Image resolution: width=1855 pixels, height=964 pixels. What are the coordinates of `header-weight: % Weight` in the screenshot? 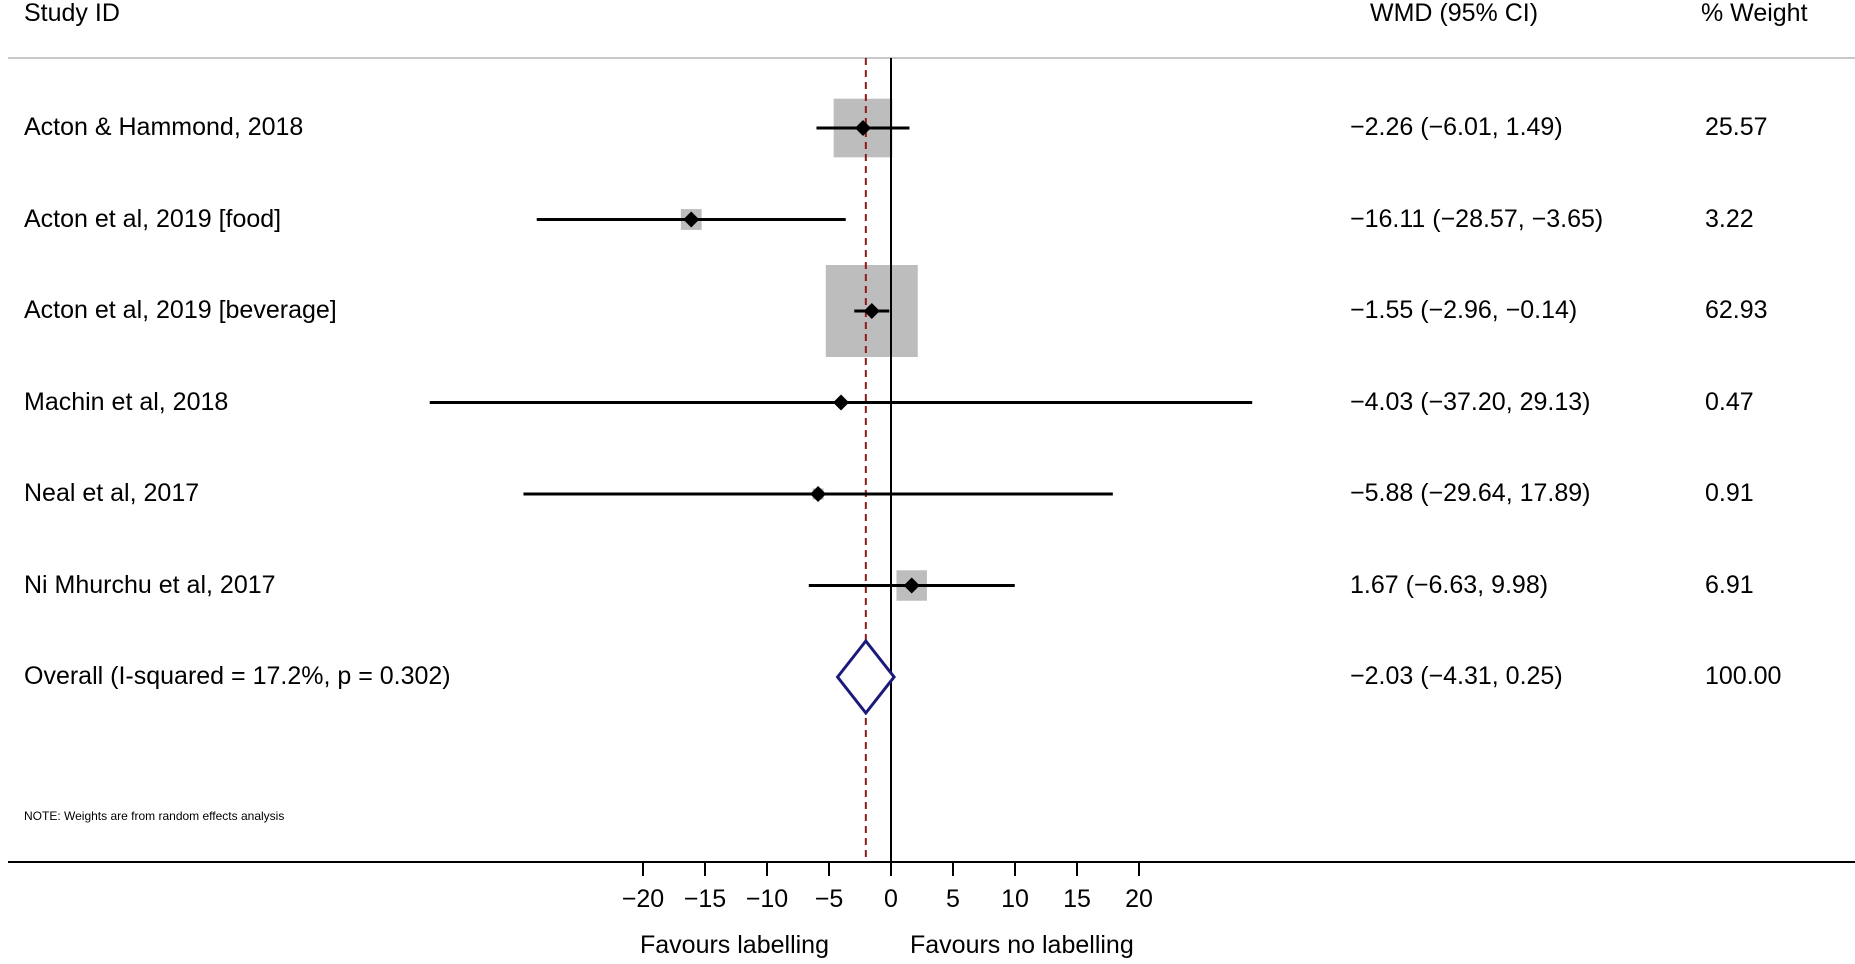 It's located at (1754, 13).